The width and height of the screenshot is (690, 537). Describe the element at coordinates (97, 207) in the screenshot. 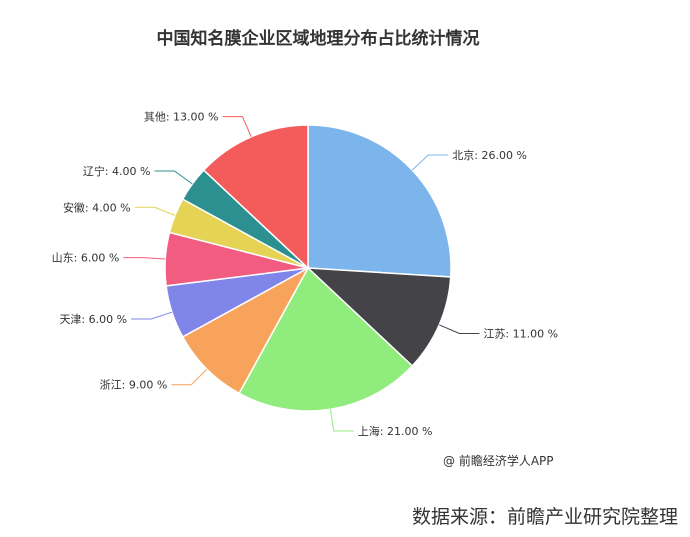

I see `slice-label-6: 安徽: 4.00 %` at that location.